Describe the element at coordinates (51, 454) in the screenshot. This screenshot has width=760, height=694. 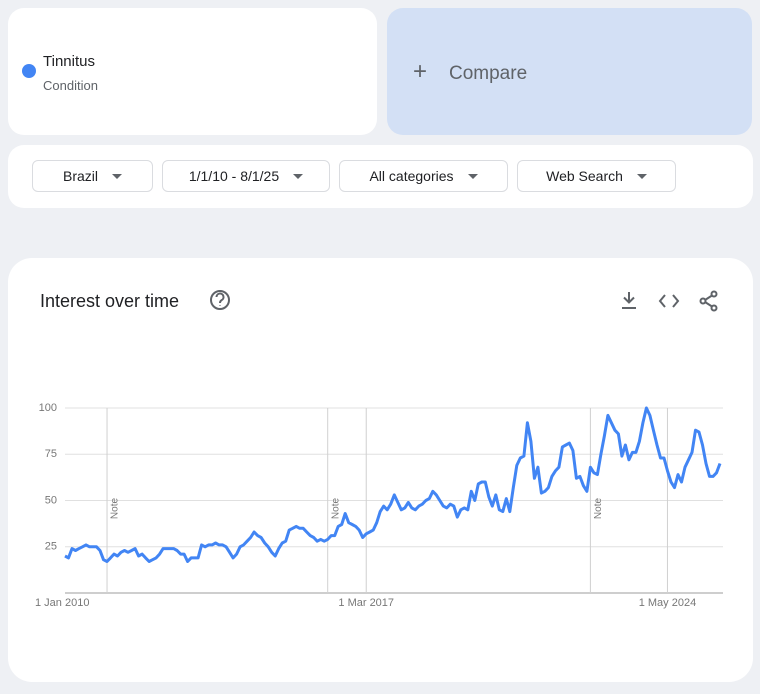
I see `y-tick-label: 75` at that location.